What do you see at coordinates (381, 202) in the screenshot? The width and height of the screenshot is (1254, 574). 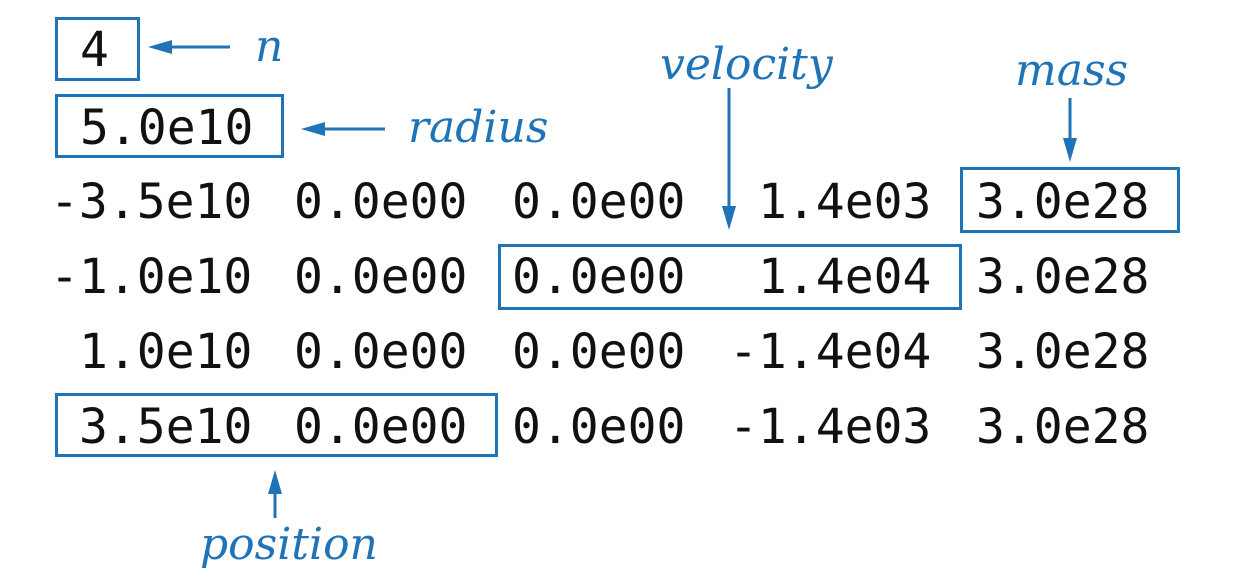 I see `row1-y: 0.0e00` at bounding box center [381, 202].